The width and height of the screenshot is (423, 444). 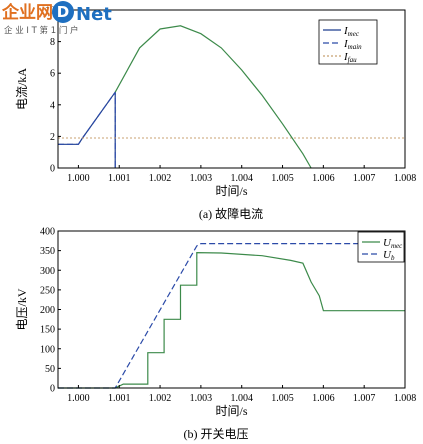 I want to click on series-line-i-mec, so click(x=87, y=129).